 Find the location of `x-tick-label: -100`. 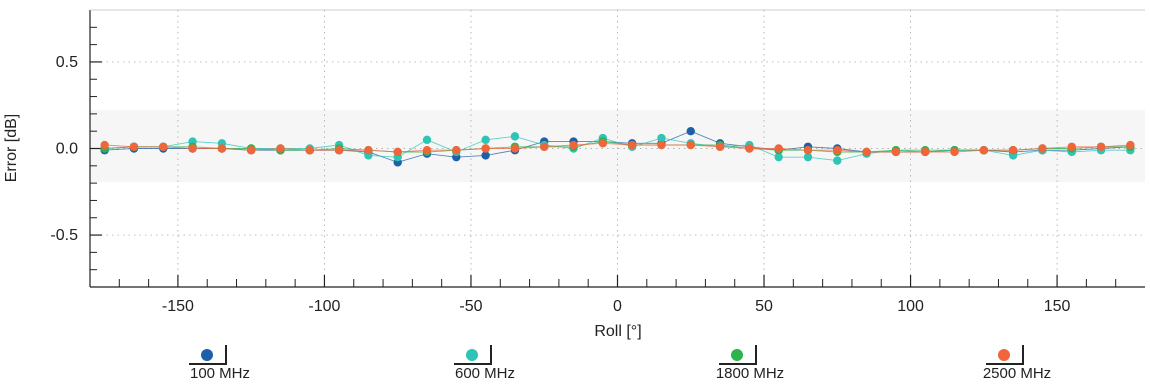

x-tick-label: -100 is located at coordinates (324, 306).